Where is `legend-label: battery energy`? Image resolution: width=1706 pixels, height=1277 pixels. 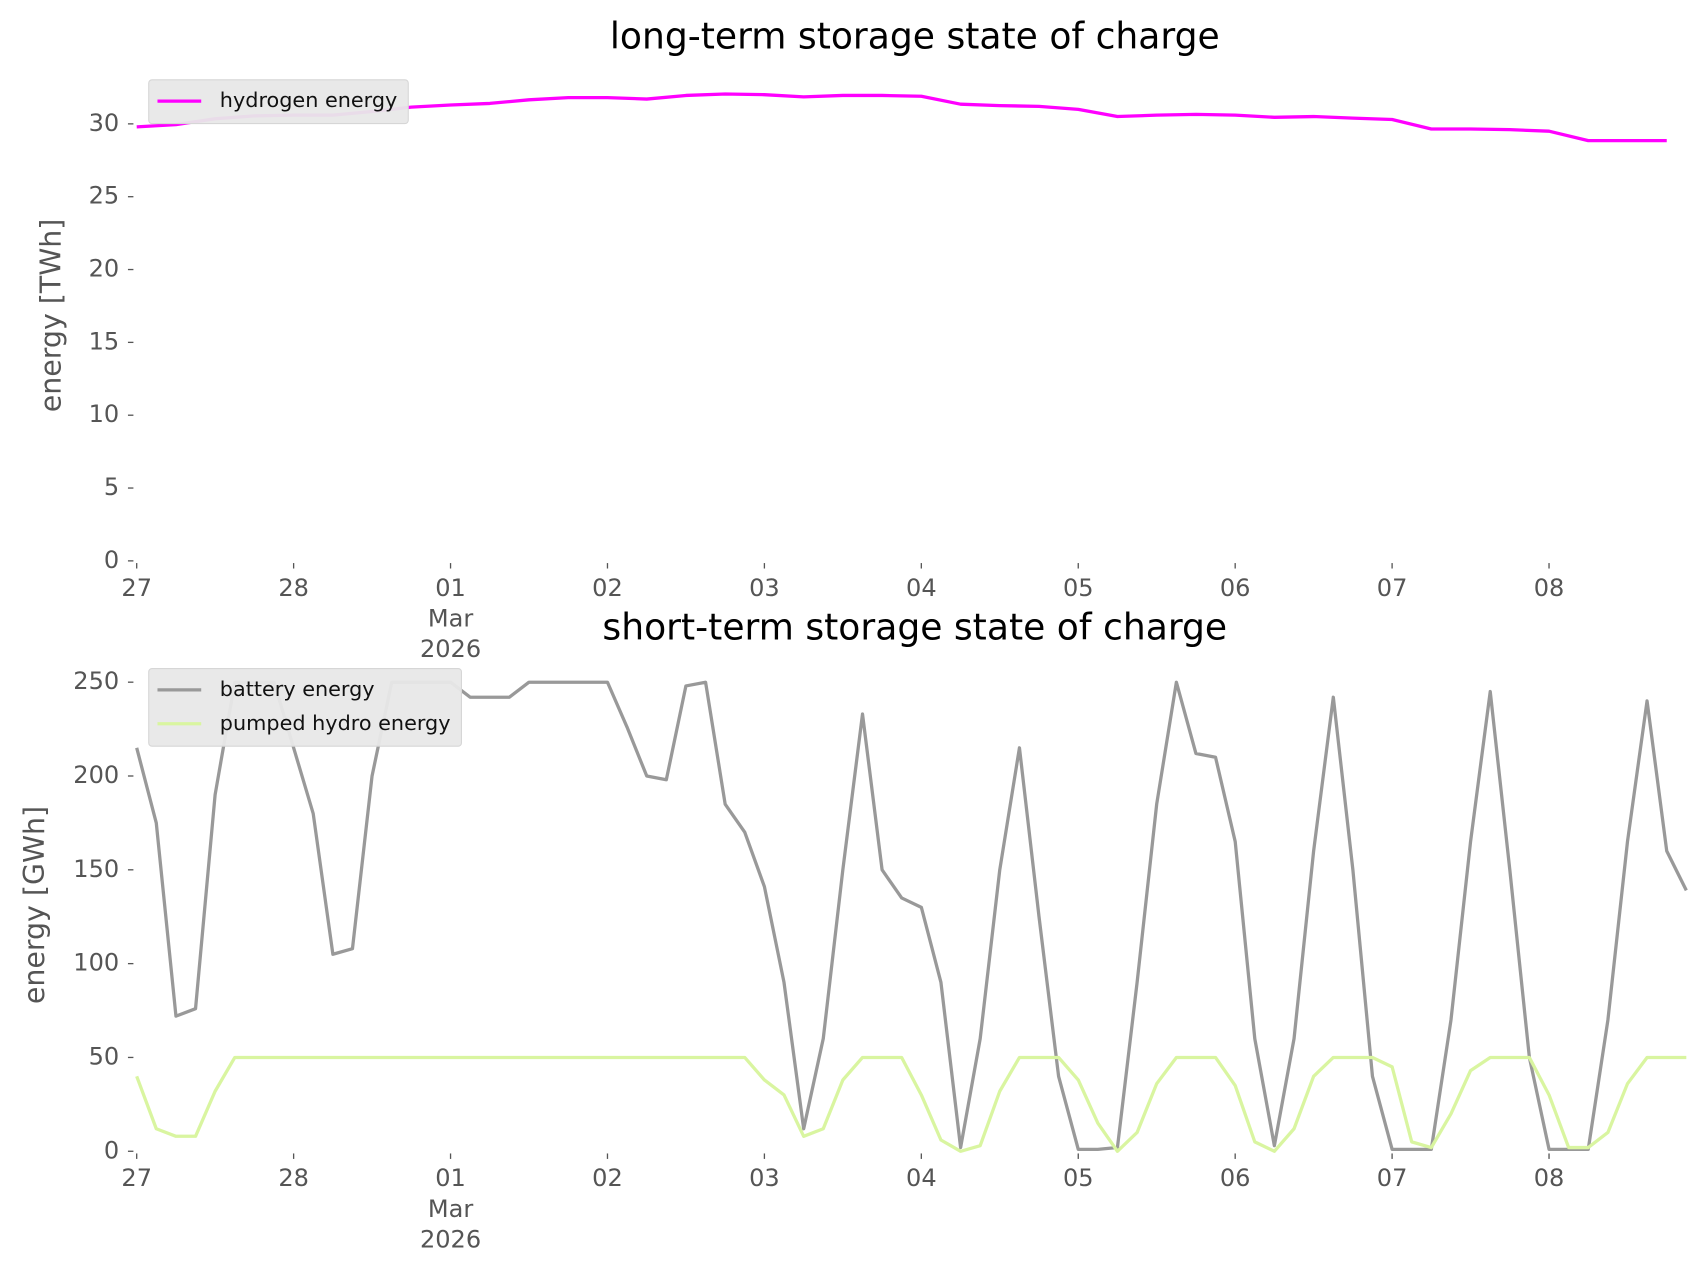
legend-label: battery energy is located at coordinates (297, 689).